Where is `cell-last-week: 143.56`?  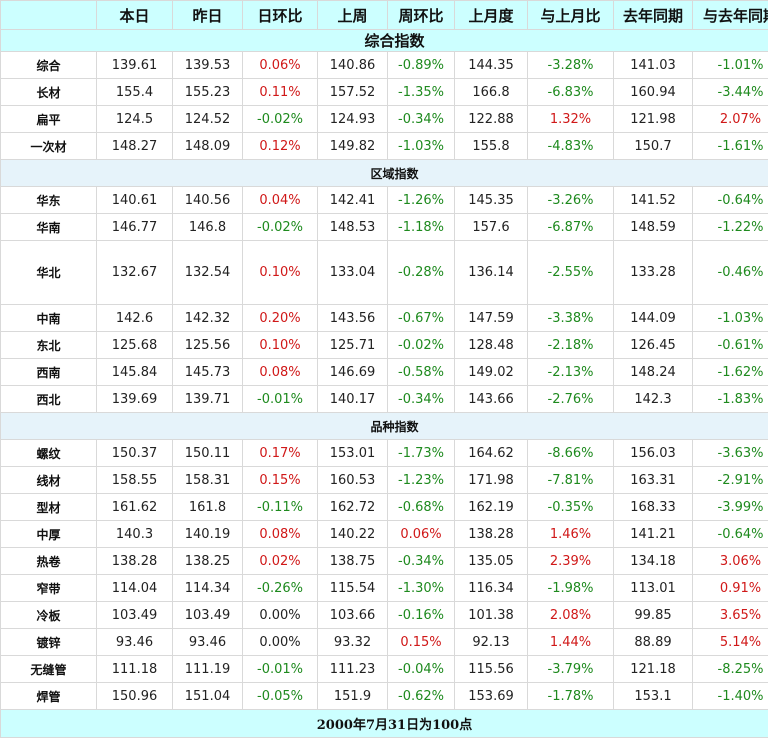 cell-last-week: 143.56 is located at coordinates (352, 318).